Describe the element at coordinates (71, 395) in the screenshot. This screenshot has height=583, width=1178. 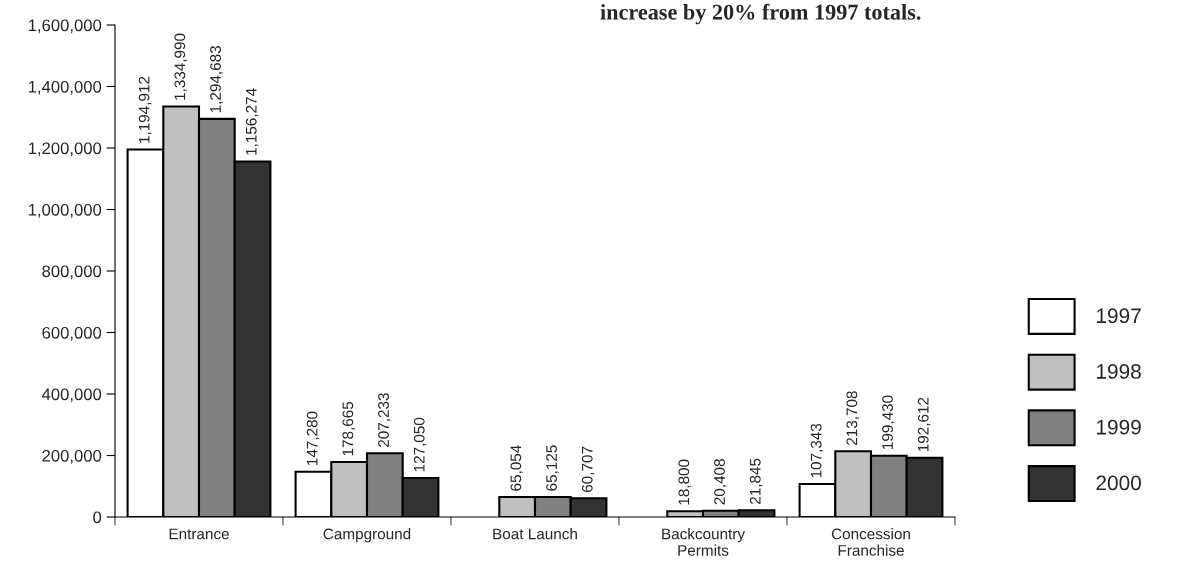
I see `y-tick-label: 400,000` at that location.